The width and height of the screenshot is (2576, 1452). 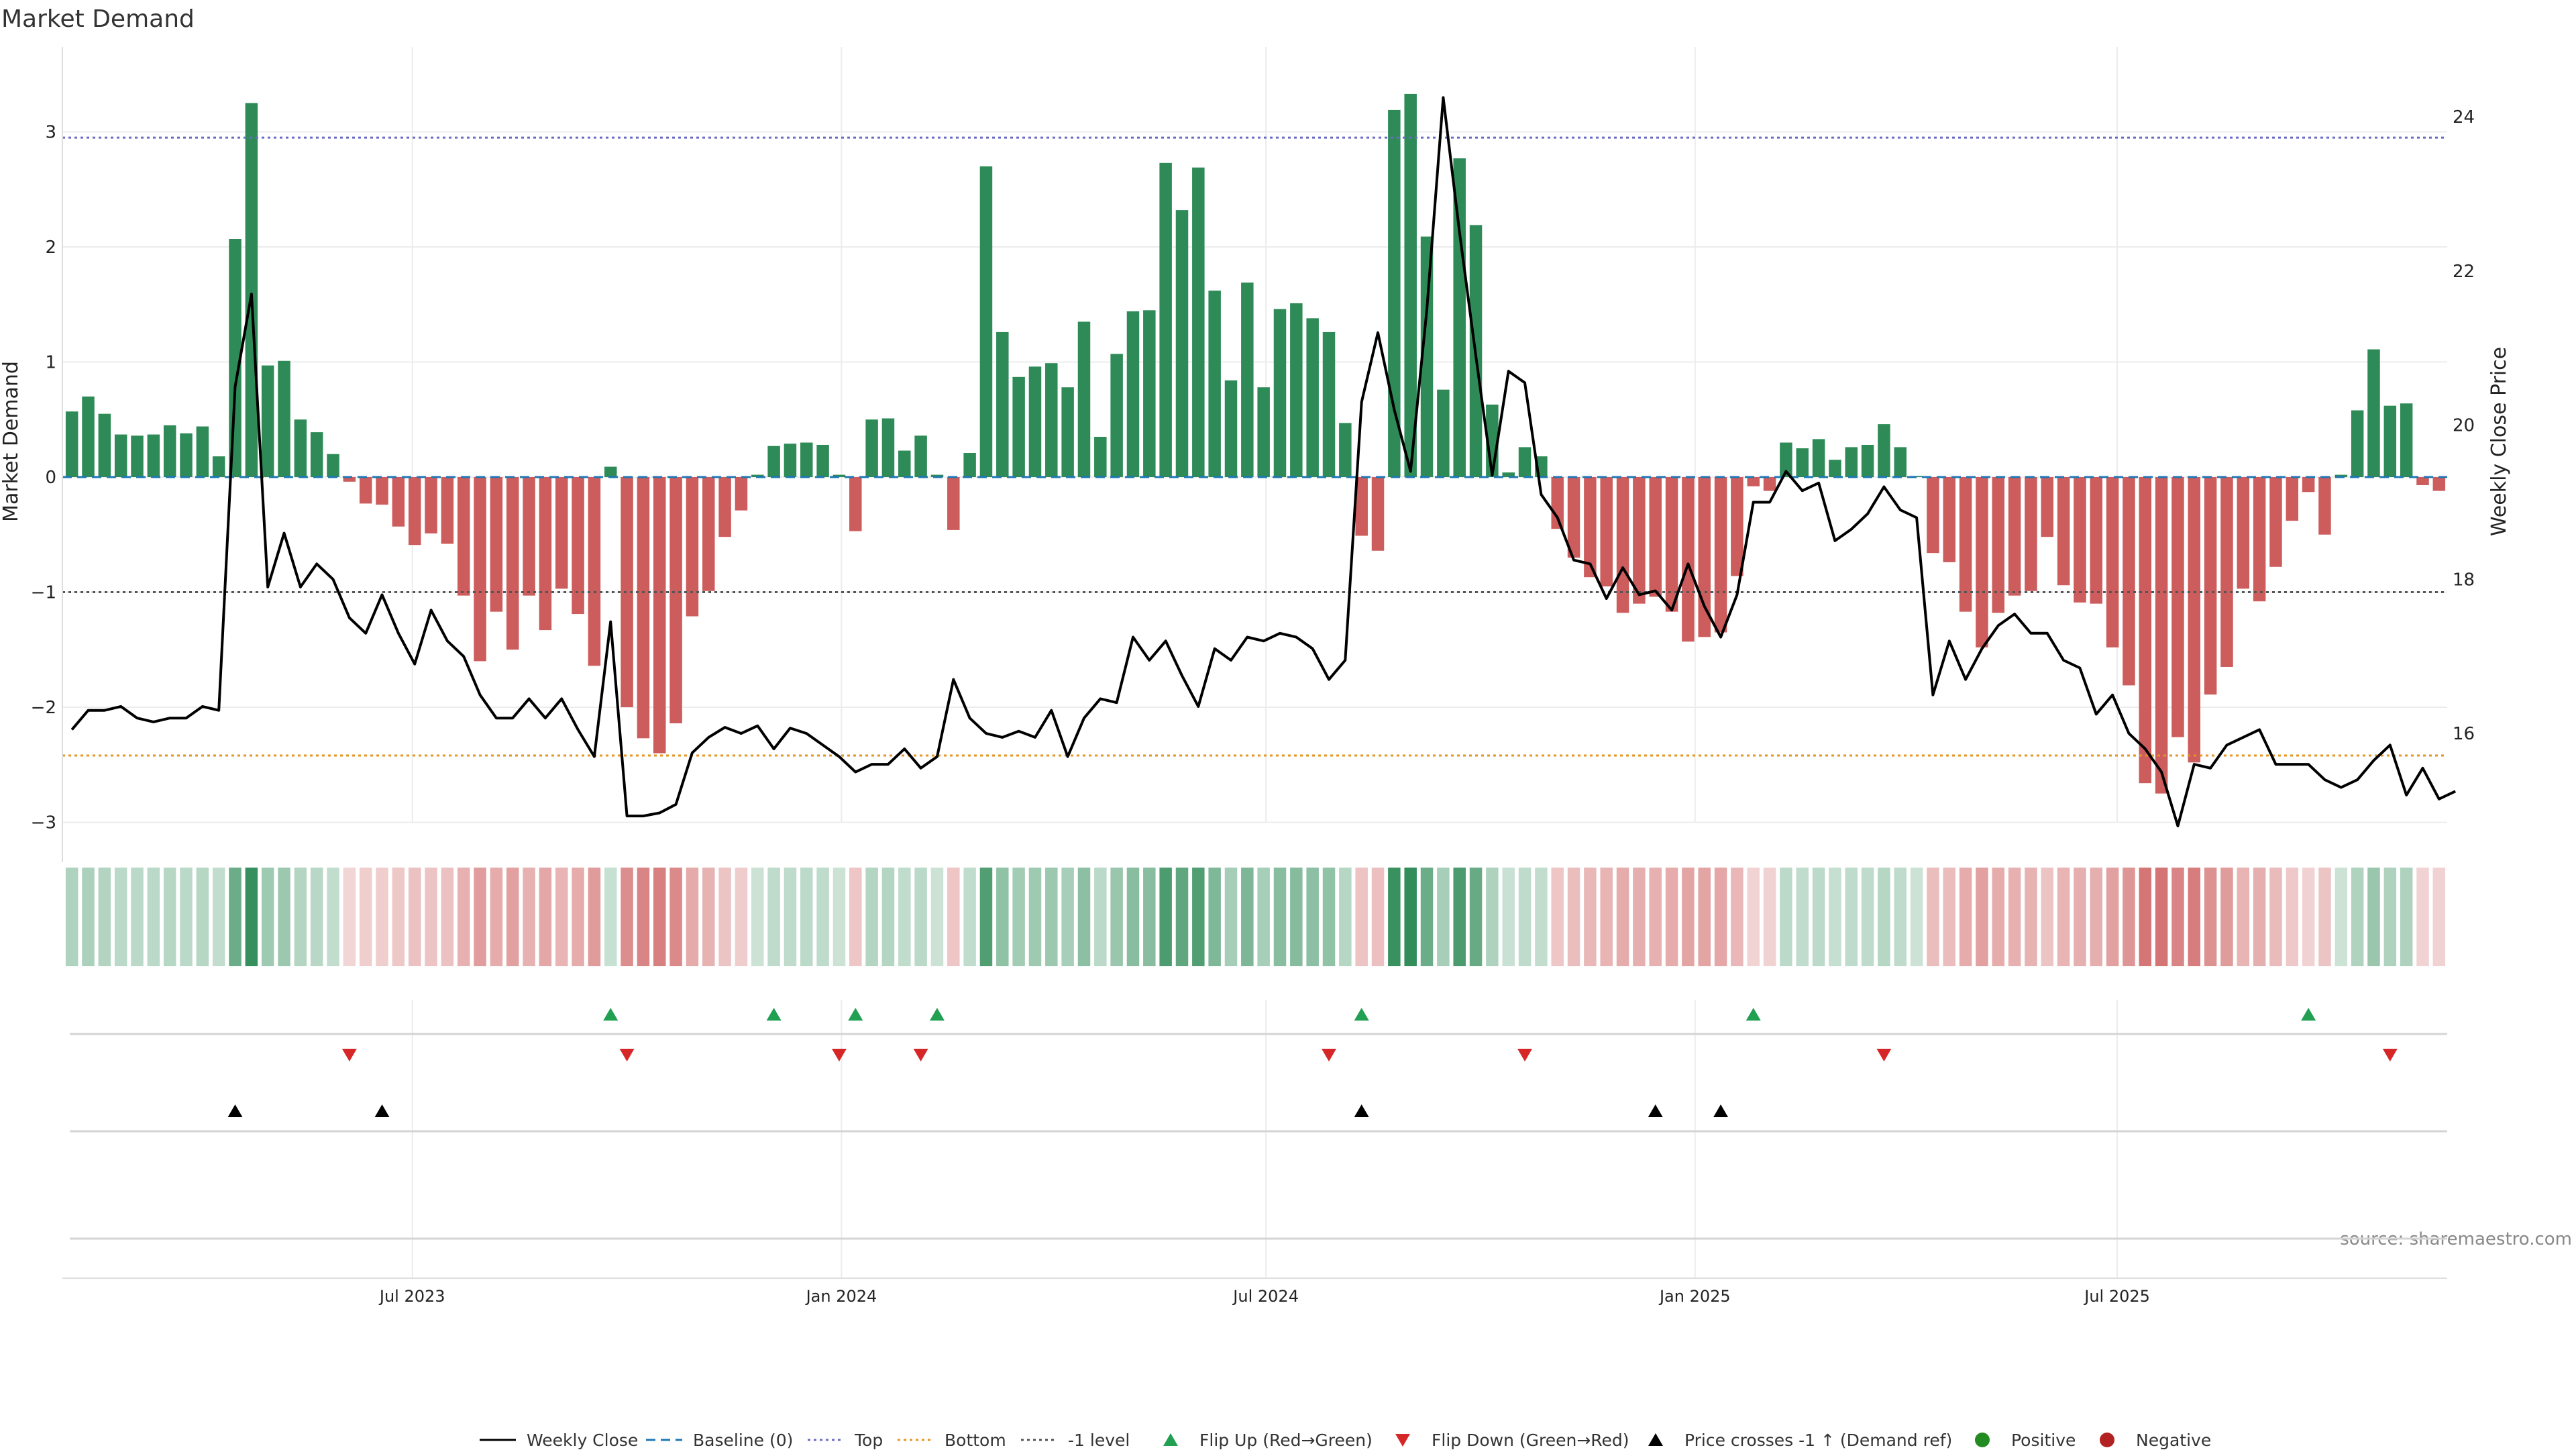 What do you see at coordinates (1361, 1110) in the screenshot?
I see `price-cross-marker` at bounding box center [1361, 1110].